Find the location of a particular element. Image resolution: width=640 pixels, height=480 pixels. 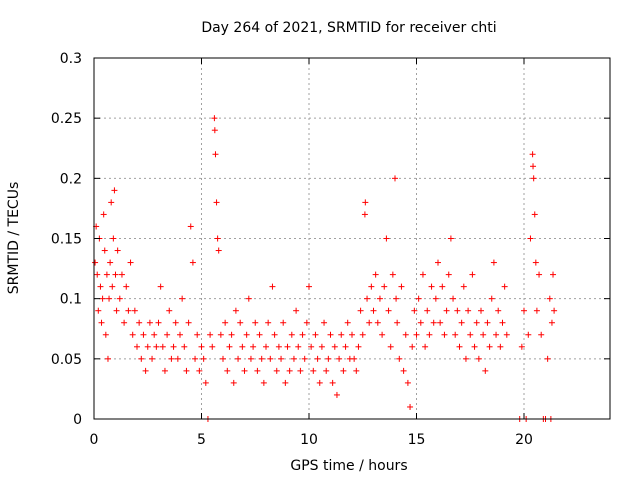

y-tick-label: 0.25 is located at coordinates (66, 119).